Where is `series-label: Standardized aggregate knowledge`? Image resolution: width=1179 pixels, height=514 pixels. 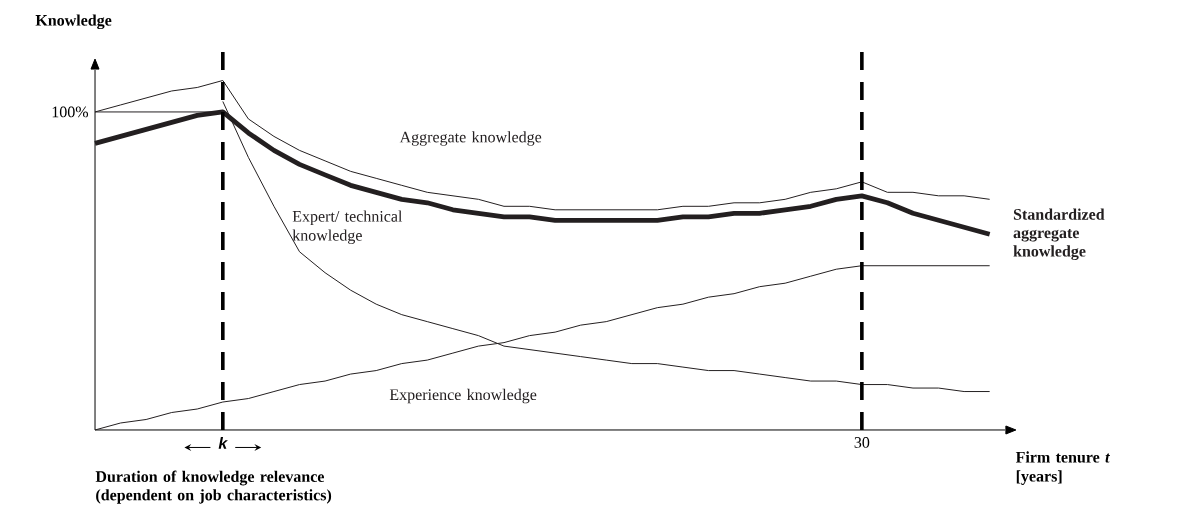
series-label: Standardized aggregate knowledge is located at coordinates (1059, 234).